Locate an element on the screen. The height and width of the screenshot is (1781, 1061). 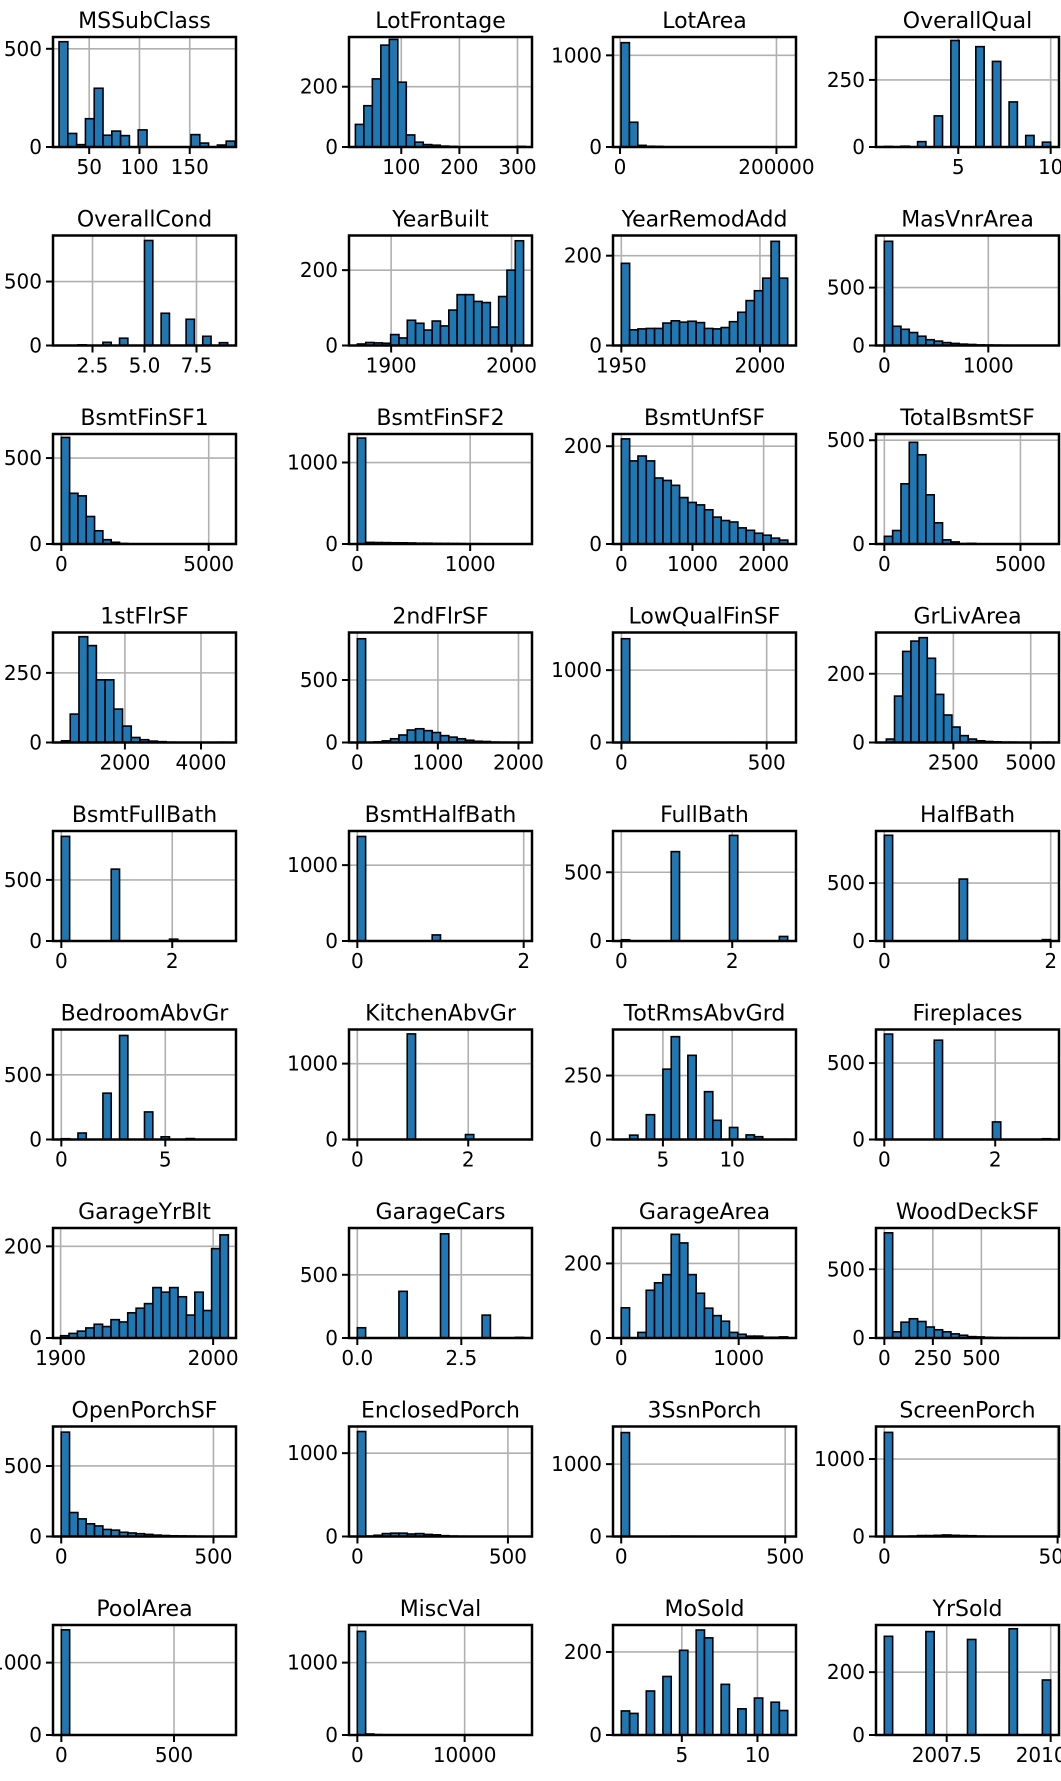
subplot-LowQualFinSF: LowQualFinSF 0 500 0 1000 is located at coordinates (674, 690).